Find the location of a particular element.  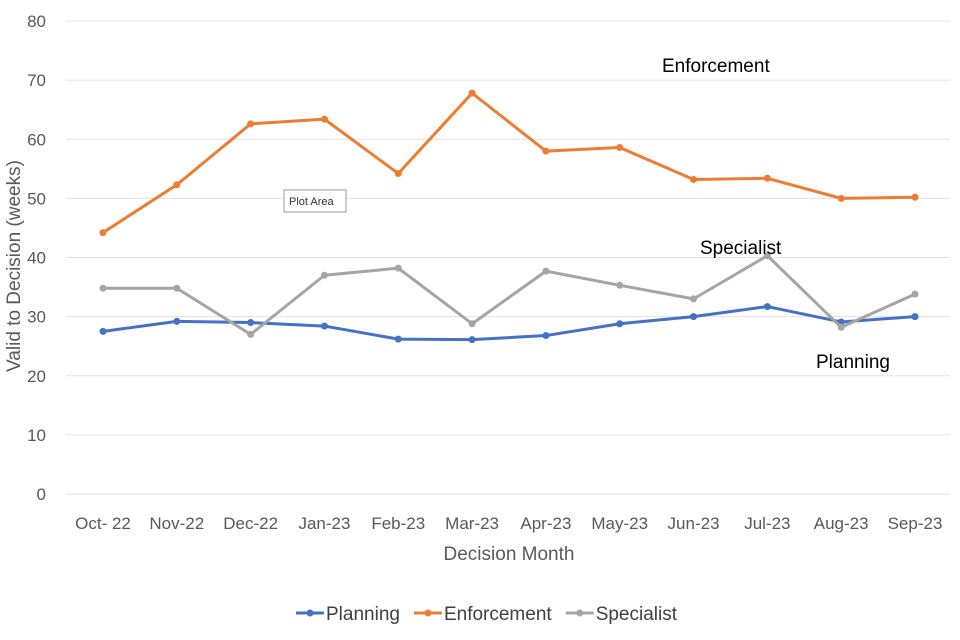

legend-marker-specialist is located at coordinates (580, 613).